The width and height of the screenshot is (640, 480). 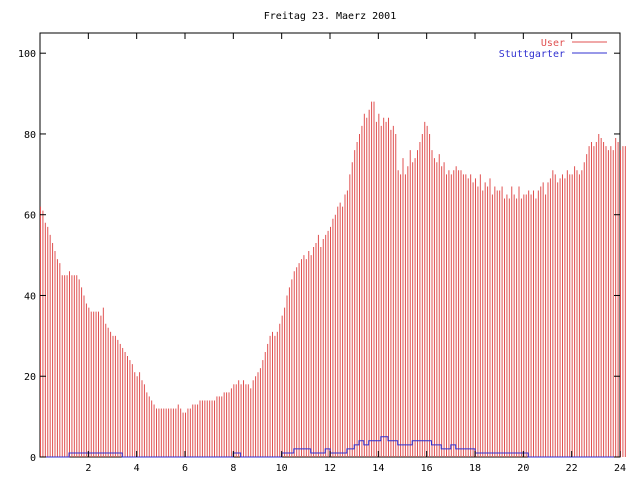 I want to click on x-tick-label: 24, so click(x=620, y=468).